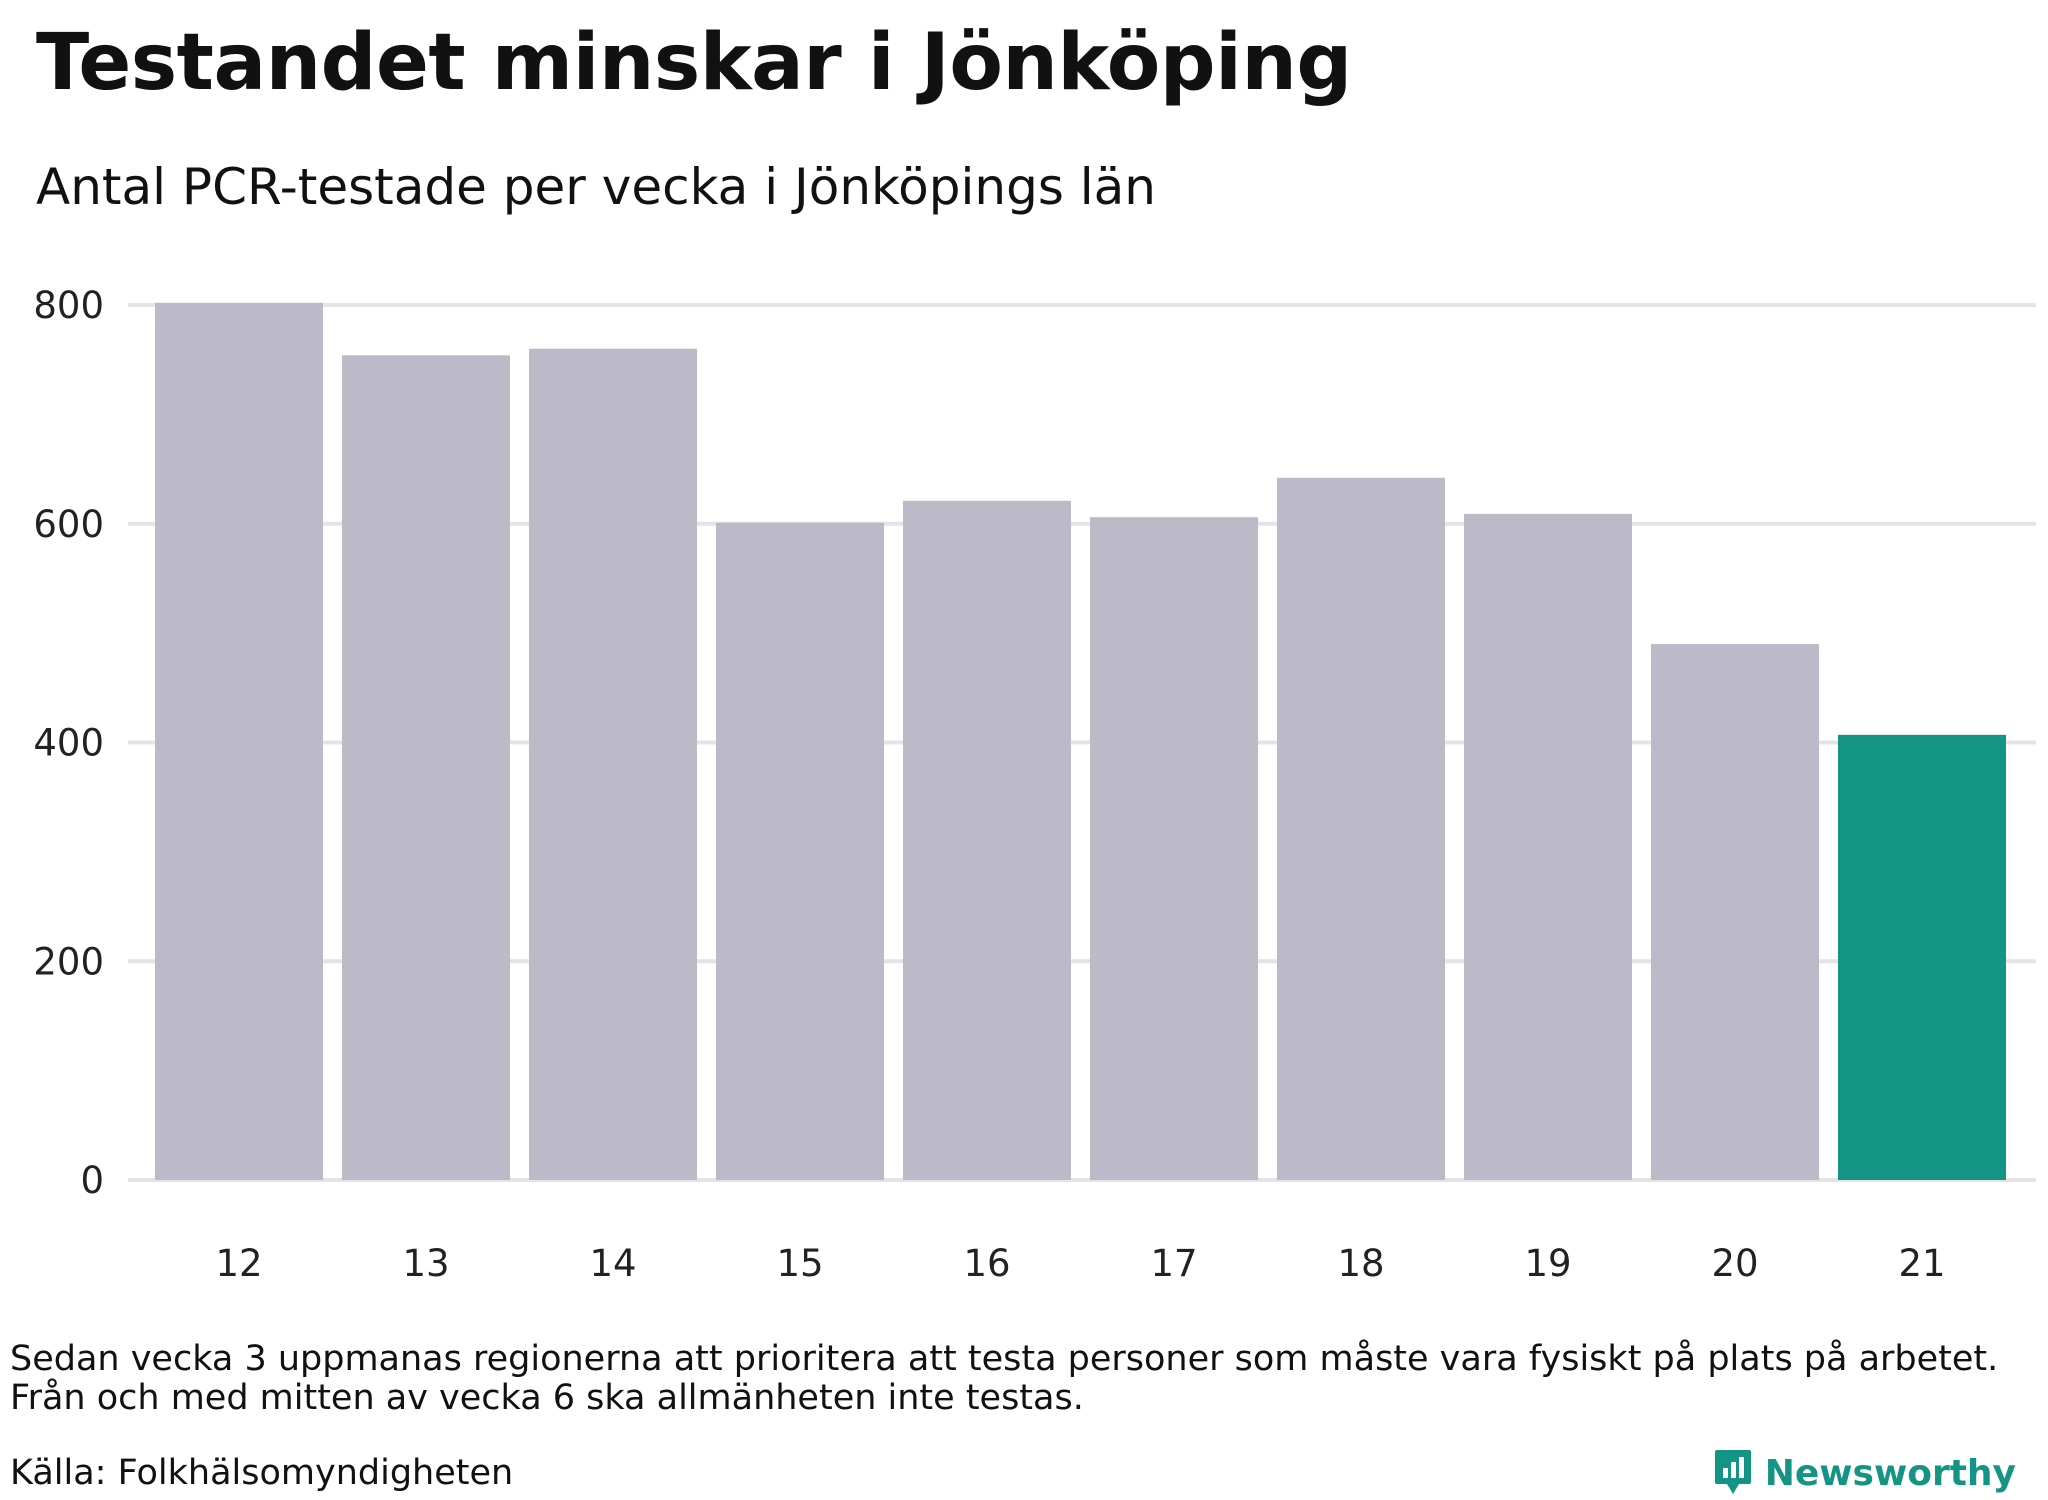 The image size is (2048, 1500). What do you see at coordinates (92, 1180) in the screenshot?
I see `y-tick-label: 0` at bounding box center [92, 1180].